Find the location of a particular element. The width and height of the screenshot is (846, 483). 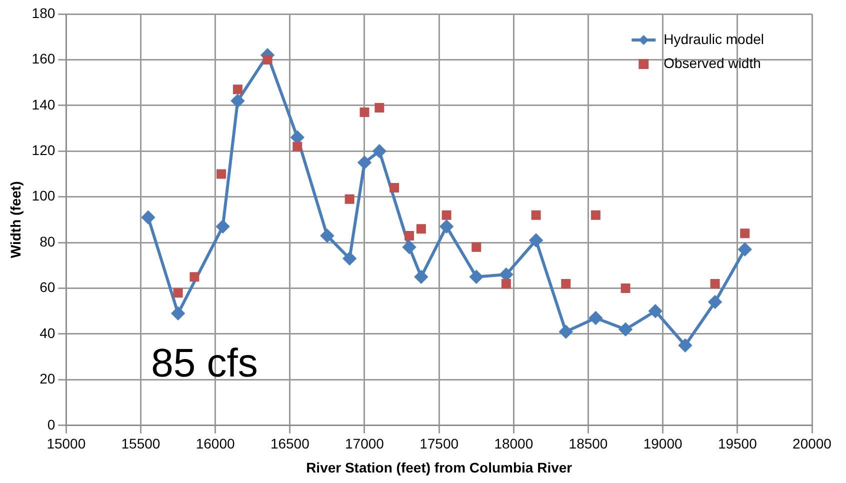

y-tick-label: 160 is located at coordinates (44, 58).